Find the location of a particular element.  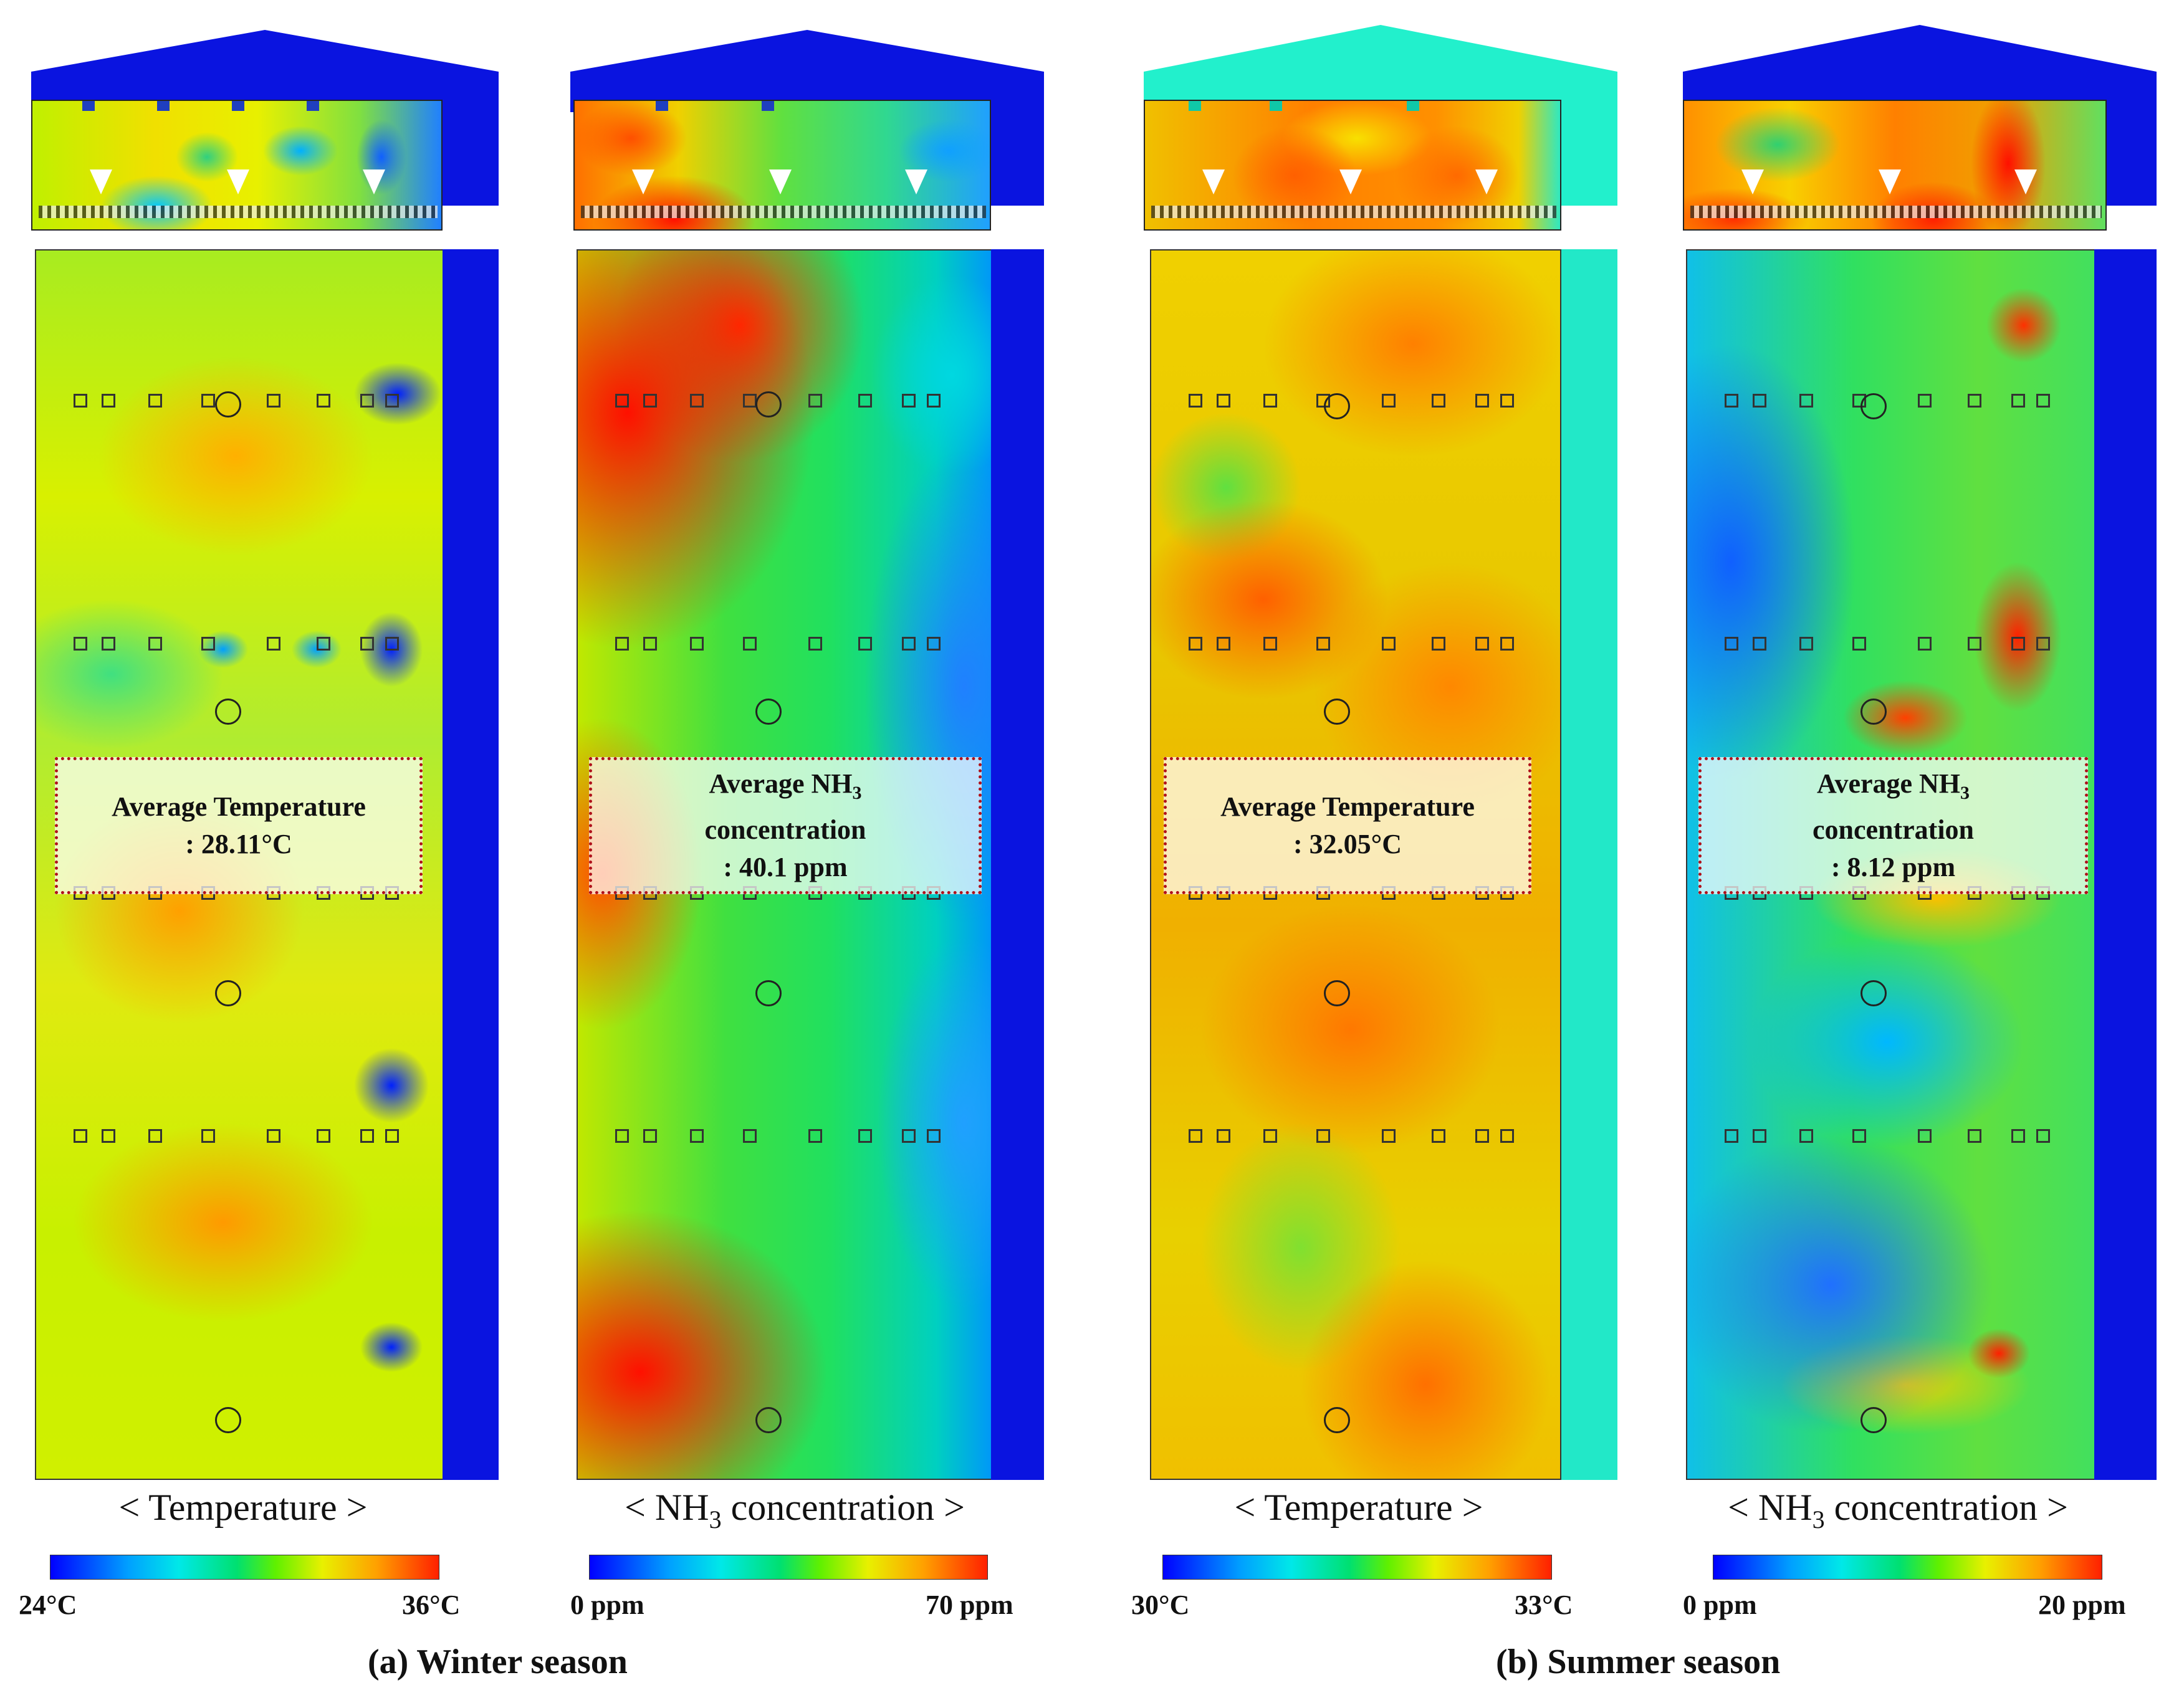

average-value-box: Average Temperature : 32.05°C is located at coordinates (1348, 826).